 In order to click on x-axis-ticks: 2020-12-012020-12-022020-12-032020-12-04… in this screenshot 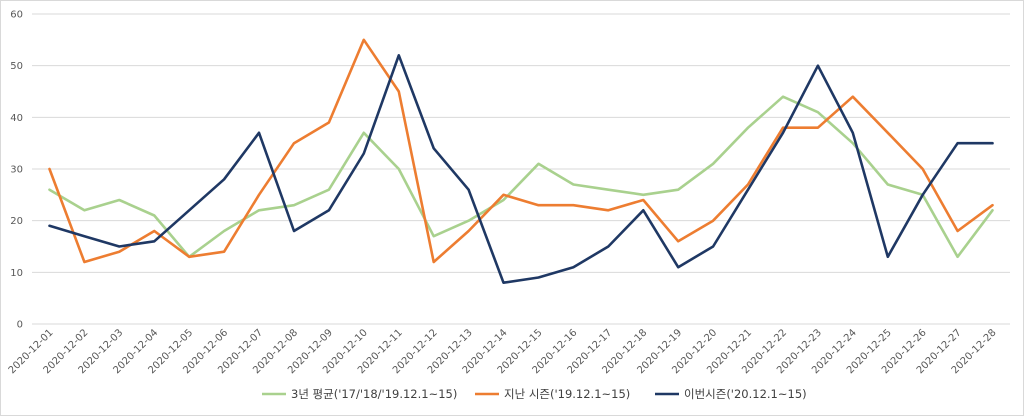, I will do `click(503, 351)`.